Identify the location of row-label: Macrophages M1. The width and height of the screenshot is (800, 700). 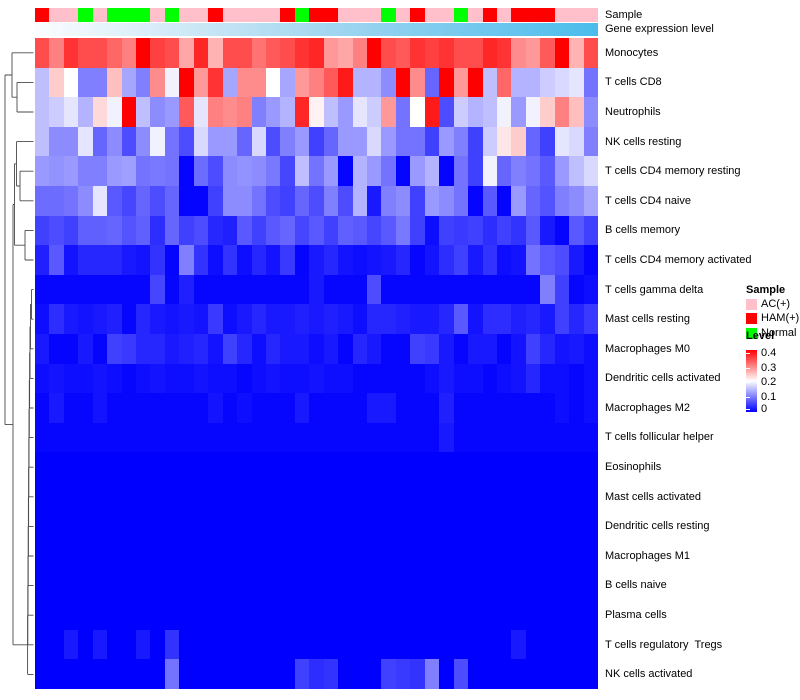
(647, 555).